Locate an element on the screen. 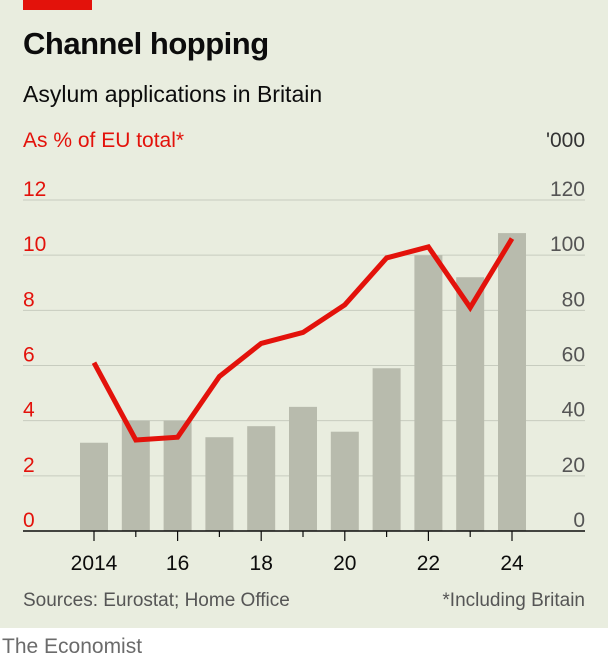 The height and width of the screenshot is (663, 608). brand-red-tag is located at coordinates (57, 5).